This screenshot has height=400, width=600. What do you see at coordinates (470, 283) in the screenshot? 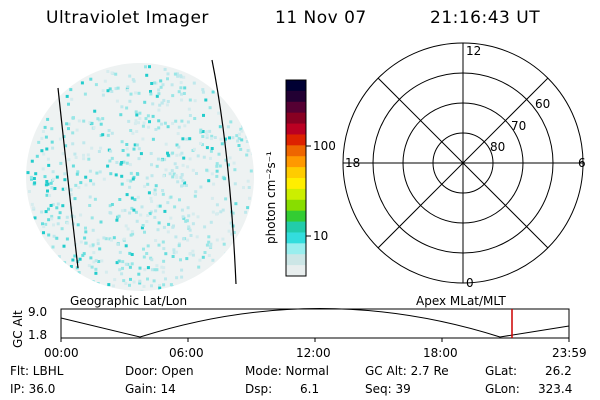
I see `mlt-label-0: 0` at bounding box center [470, 283].